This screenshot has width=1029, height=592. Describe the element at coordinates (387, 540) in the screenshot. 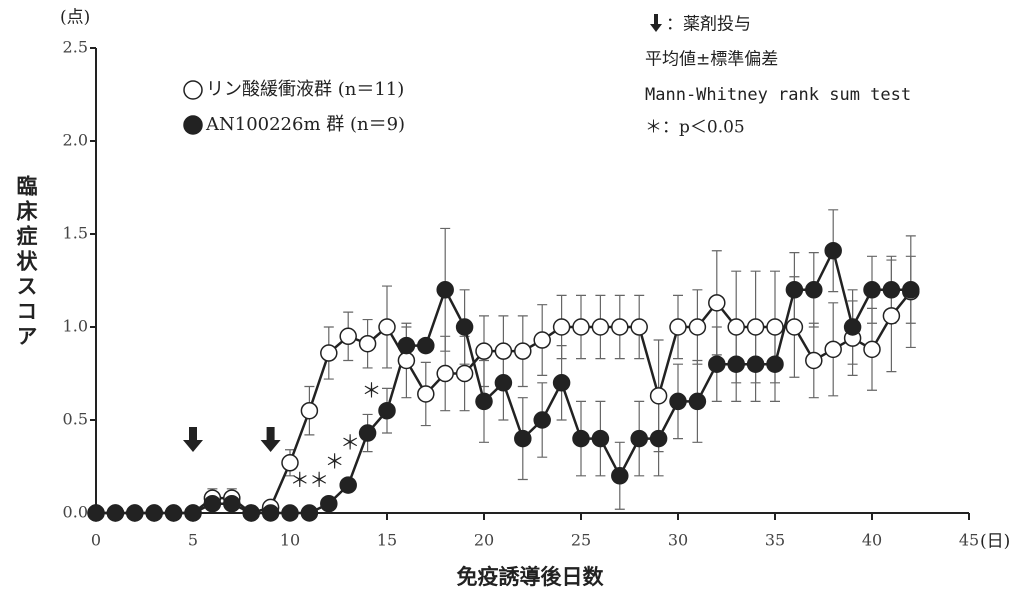

I see `x-tick-label: 15` at that location.